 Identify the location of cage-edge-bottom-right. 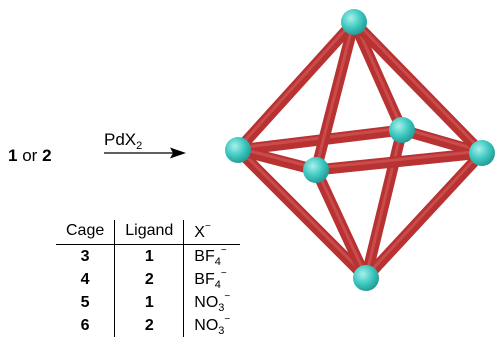
(424, 213).